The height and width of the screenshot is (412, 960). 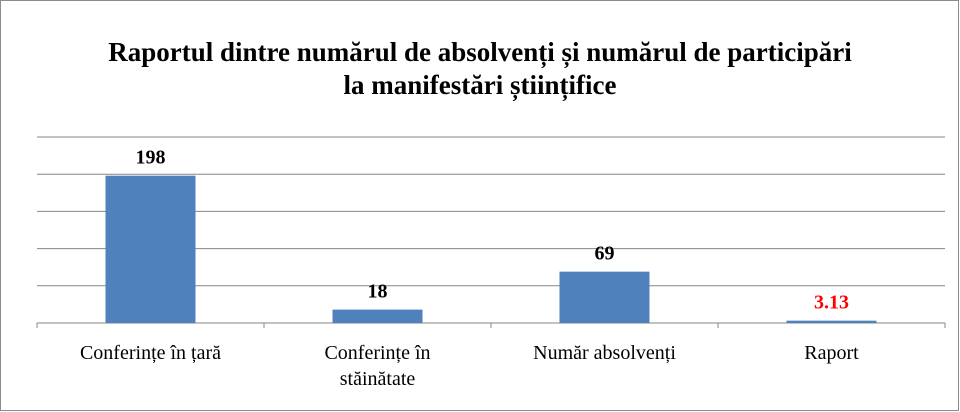 What do you see at coordinates (150, 353) in the screenshot?
I see `x-tick-label: Conferințe în țară` at bounding box center [150, 353].